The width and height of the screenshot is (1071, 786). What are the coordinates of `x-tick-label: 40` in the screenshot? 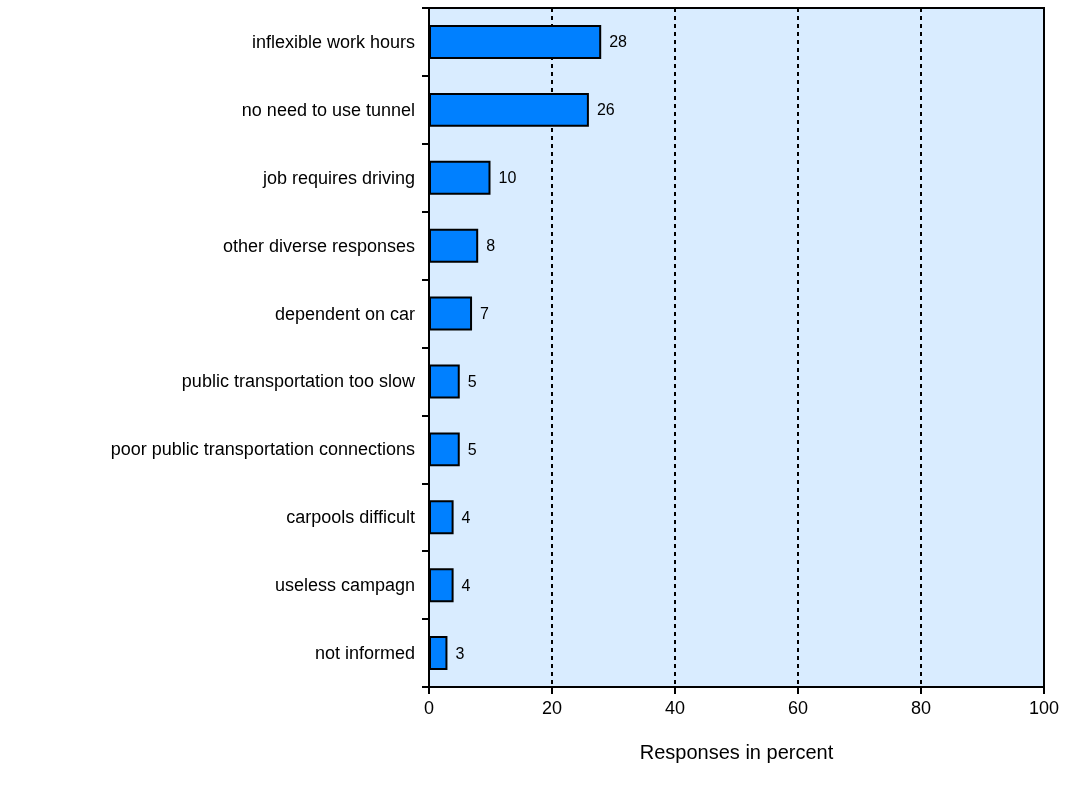 It's located at (675, 708).